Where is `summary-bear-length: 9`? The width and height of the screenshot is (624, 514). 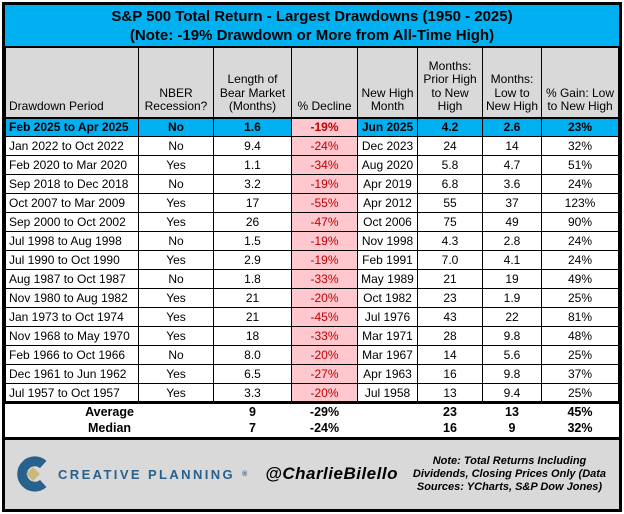
summary-bear-length: 9 is located at coordinates (252, 410).